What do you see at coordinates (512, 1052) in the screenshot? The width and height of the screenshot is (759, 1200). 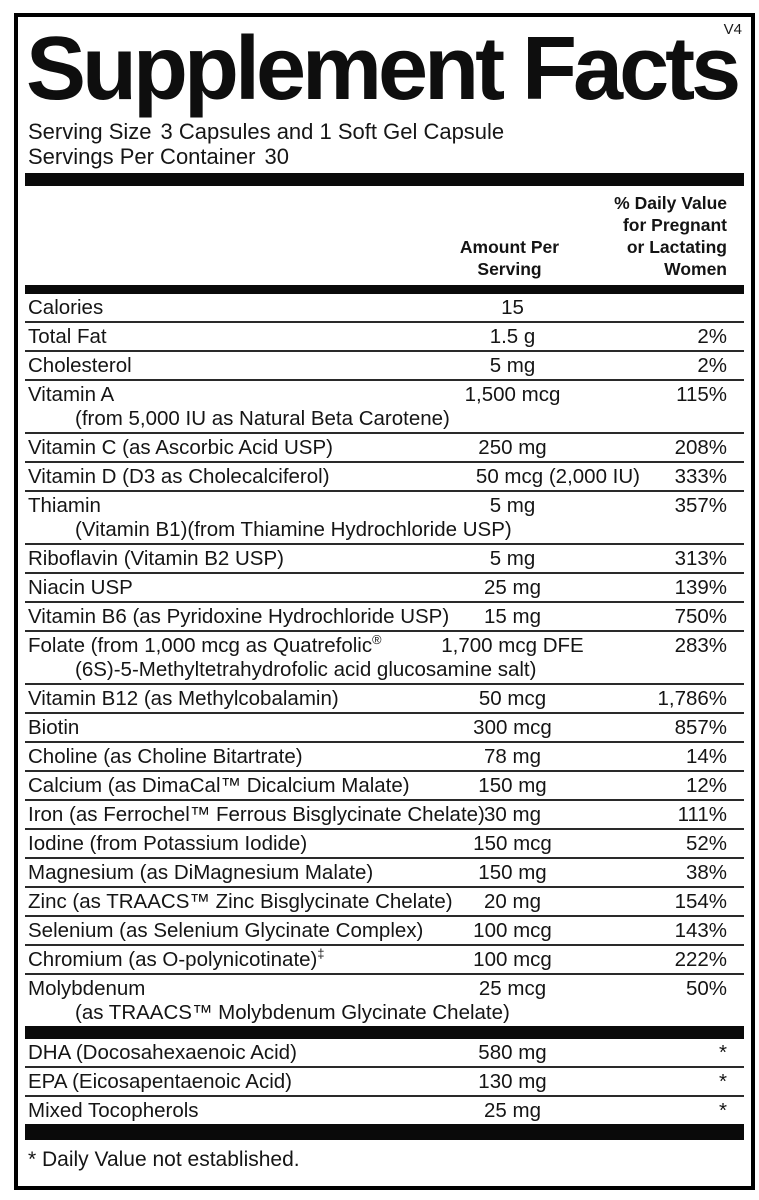 I see `nutrient-amount: 580 mg` at bounding box center [512, 1052].